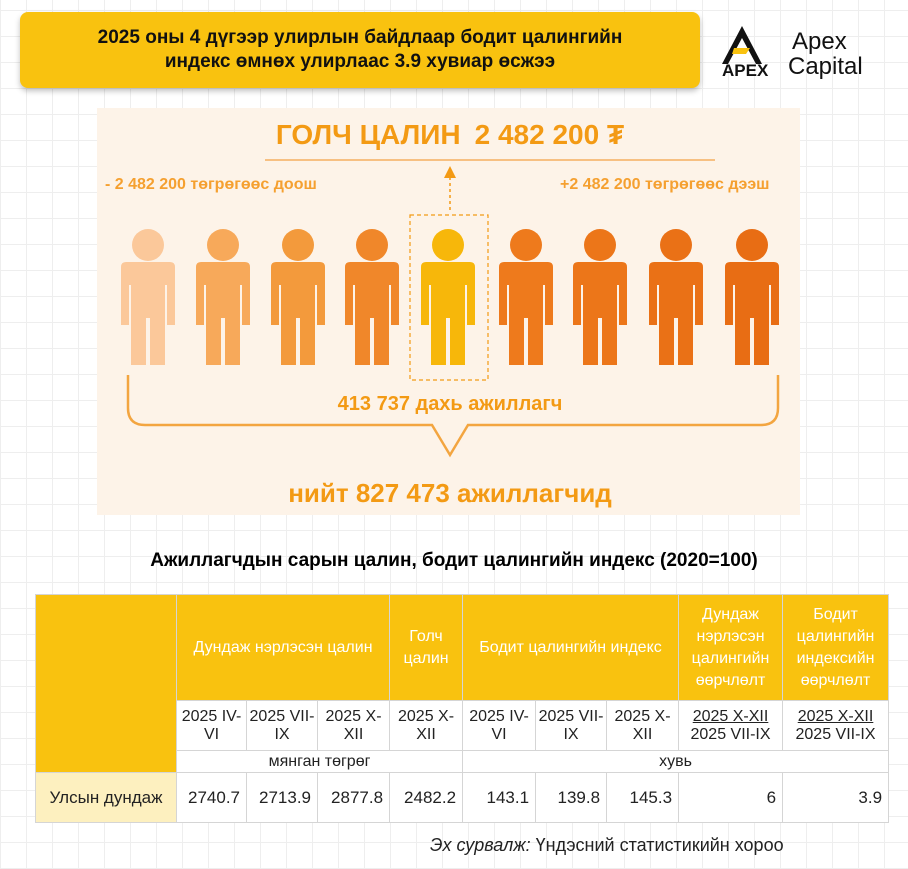  What do you see at coordinates (106, 683) in the screenshot?
I see `corner-cell` at bounding box center [106, 683].